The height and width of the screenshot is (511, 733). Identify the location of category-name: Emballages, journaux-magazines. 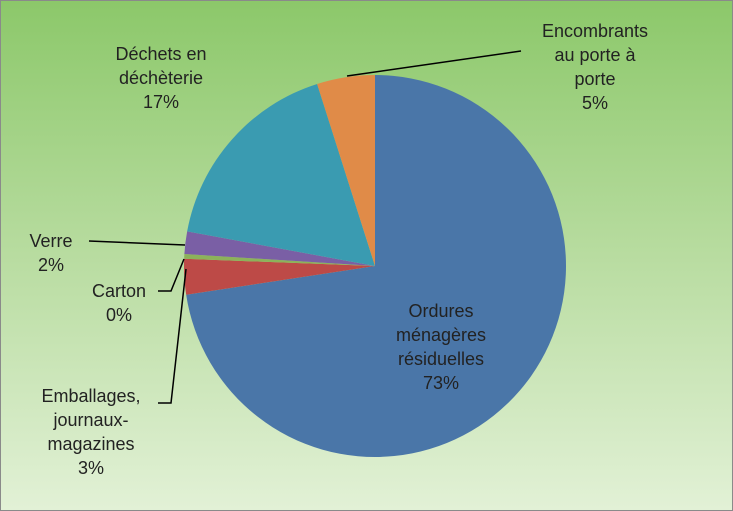
(91, 420).